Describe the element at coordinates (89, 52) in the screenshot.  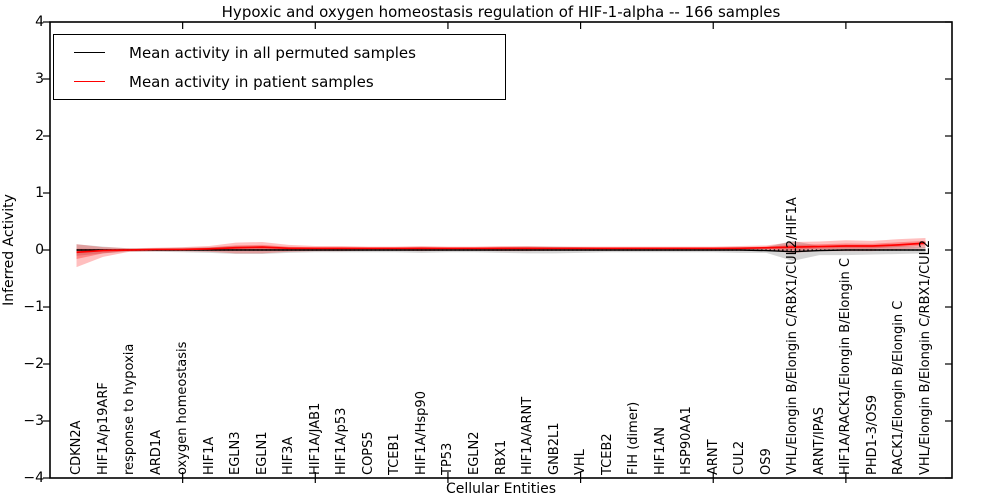
I see `legend-line-sample-black` at that location.